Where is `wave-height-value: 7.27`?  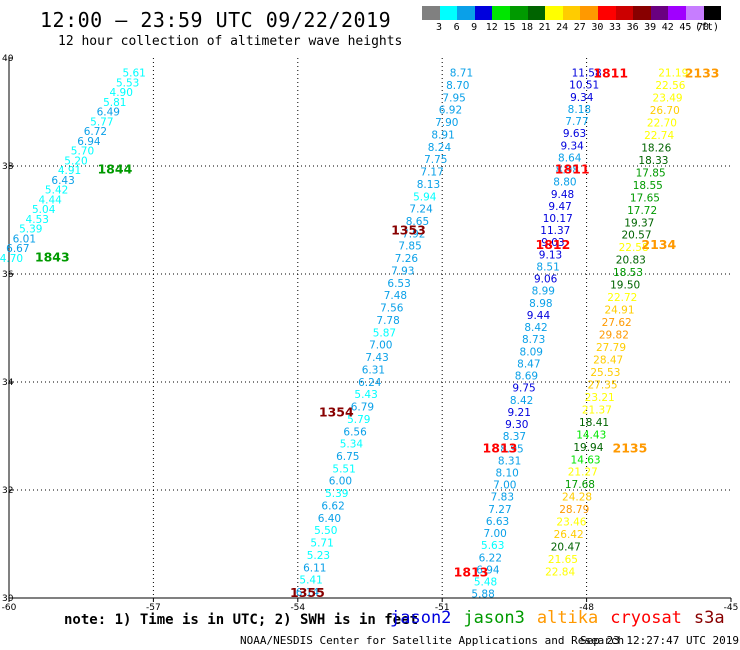 wave-height-value: 7.27 is located at coordinates (499, 510).